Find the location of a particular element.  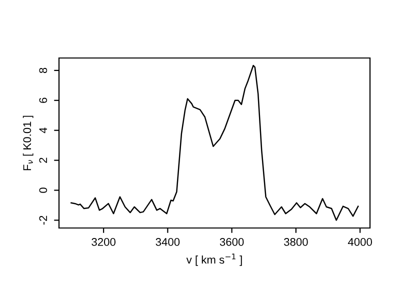

y-axis-title: F$_{ν}$ [ K0.01 ] is located at coordinates (28, 143).